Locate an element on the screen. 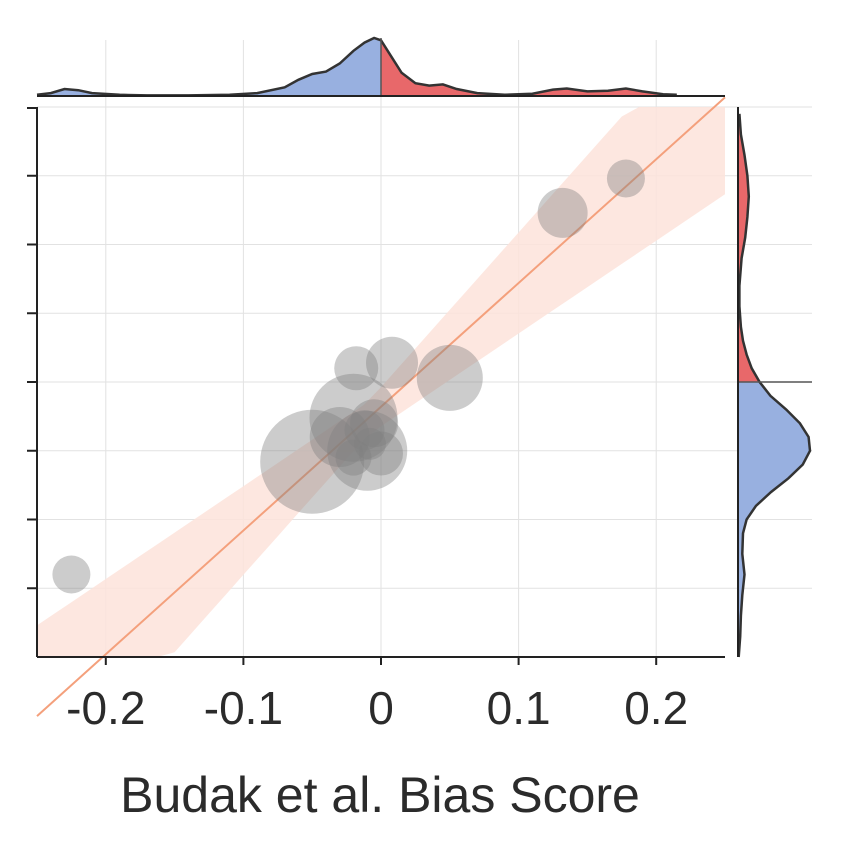 The image size is (850, 850). x-tick-labels: -0.2 -0.1 0 0.1 0.2 is located at coordinates (377, 708).